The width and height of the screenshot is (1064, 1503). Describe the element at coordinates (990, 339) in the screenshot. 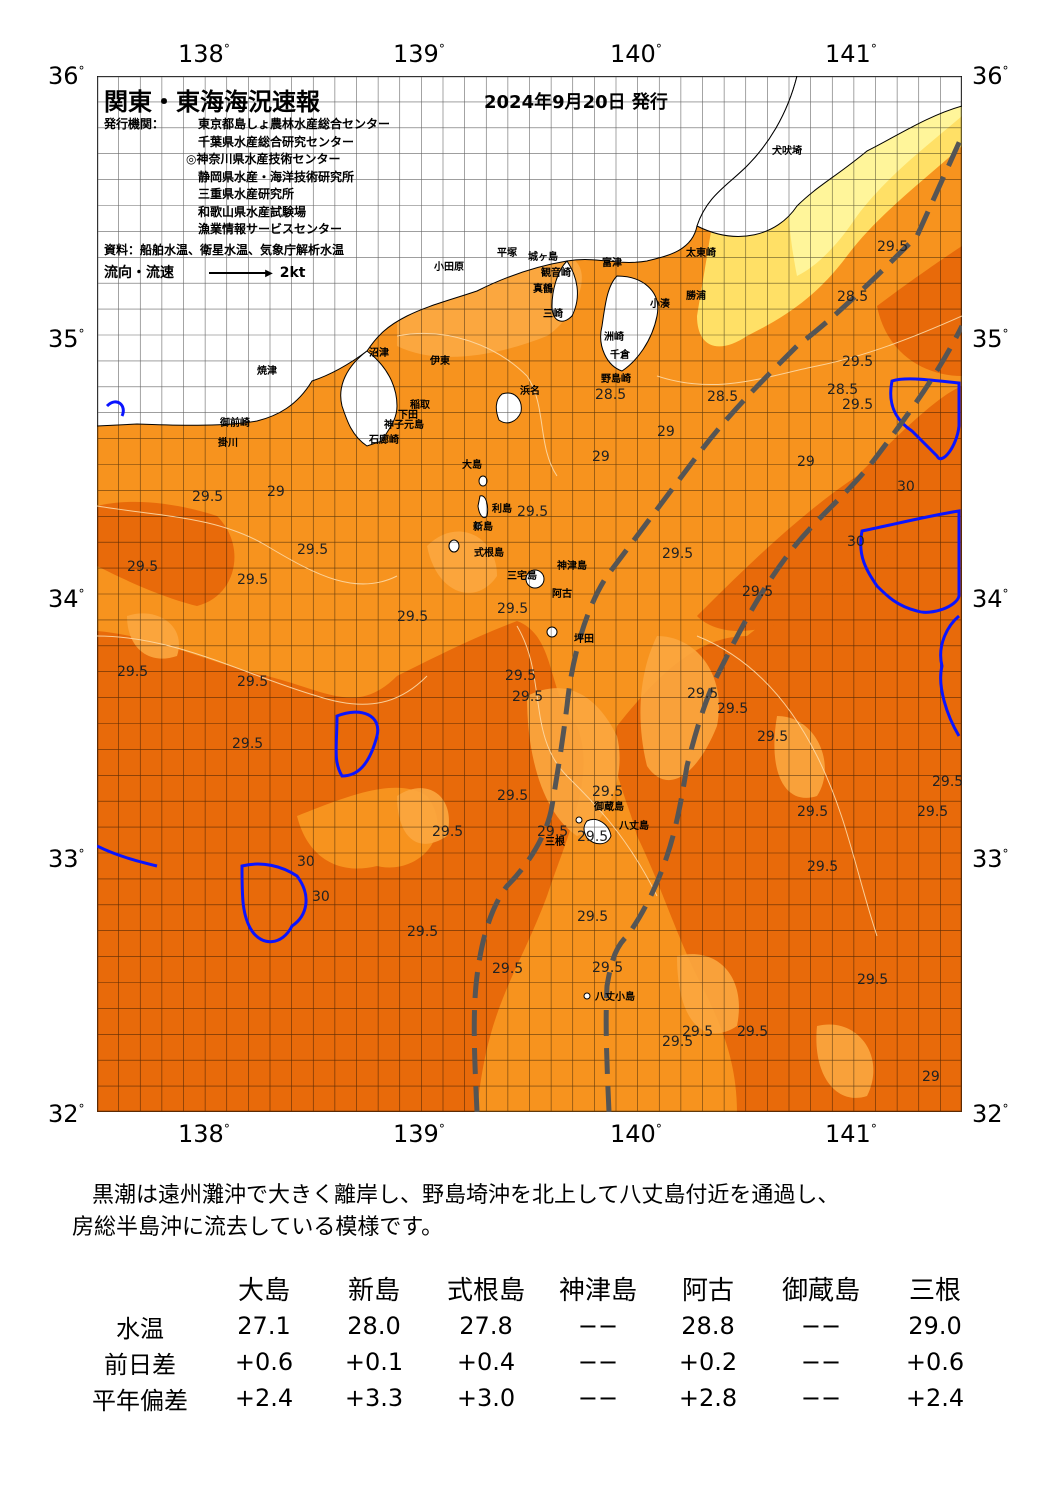

I see `lat-label-right-35: 35°` at that location.